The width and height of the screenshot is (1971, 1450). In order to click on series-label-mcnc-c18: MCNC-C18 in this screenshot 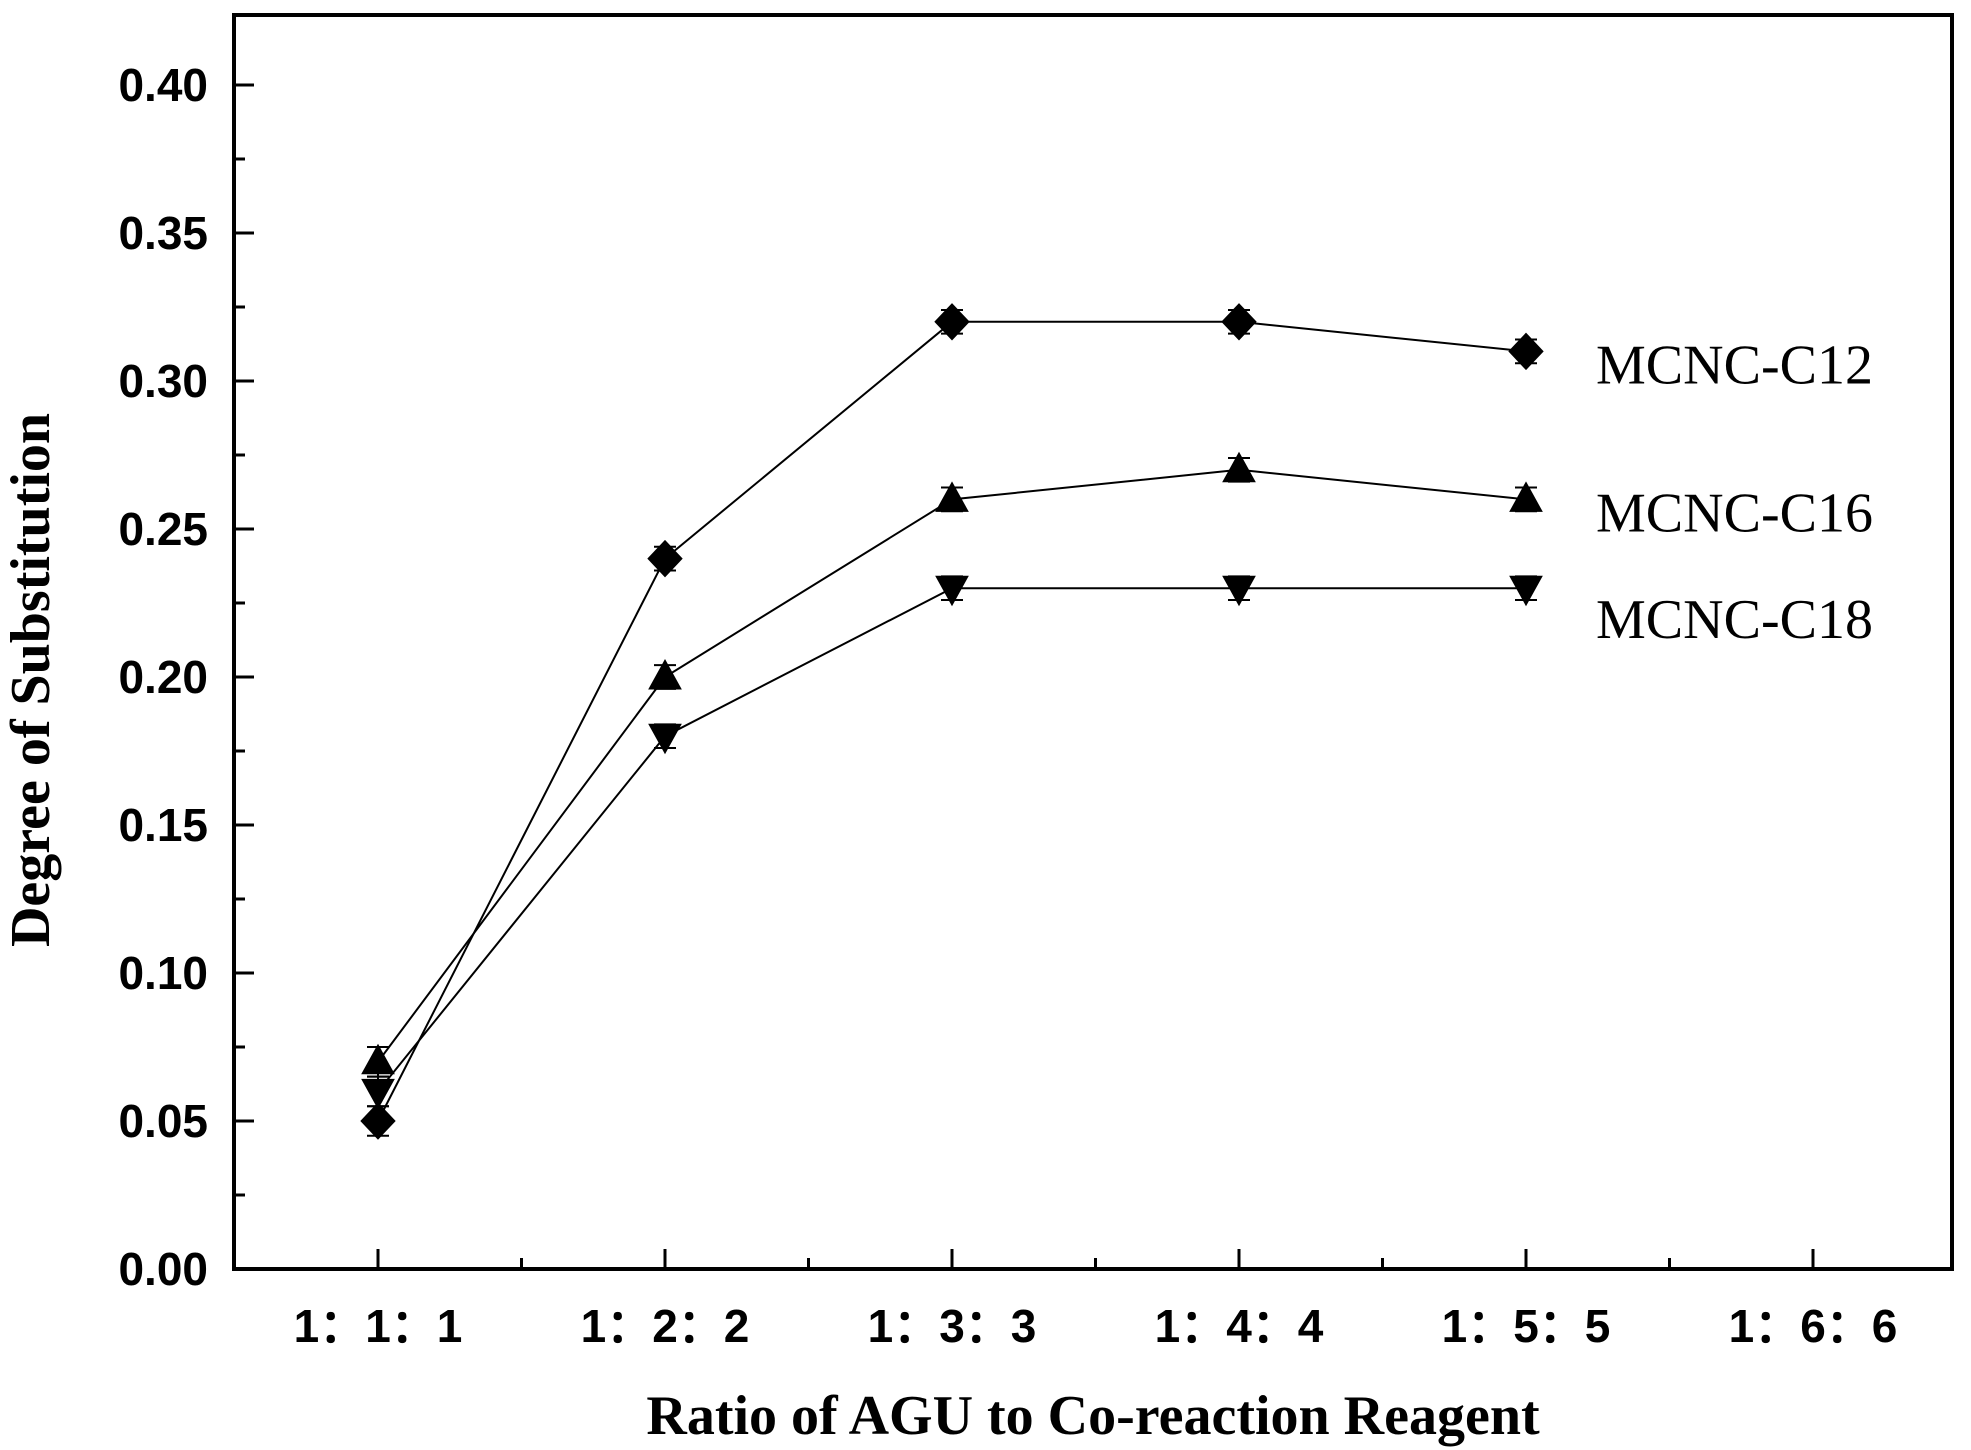, I will do `click(1734, 620)`.